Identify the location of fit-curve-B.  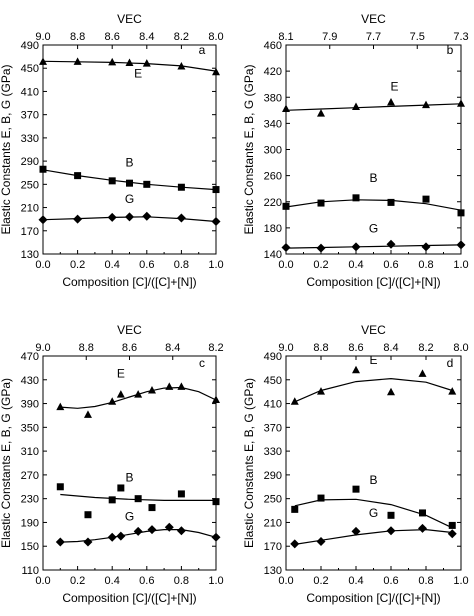
(373, 513).